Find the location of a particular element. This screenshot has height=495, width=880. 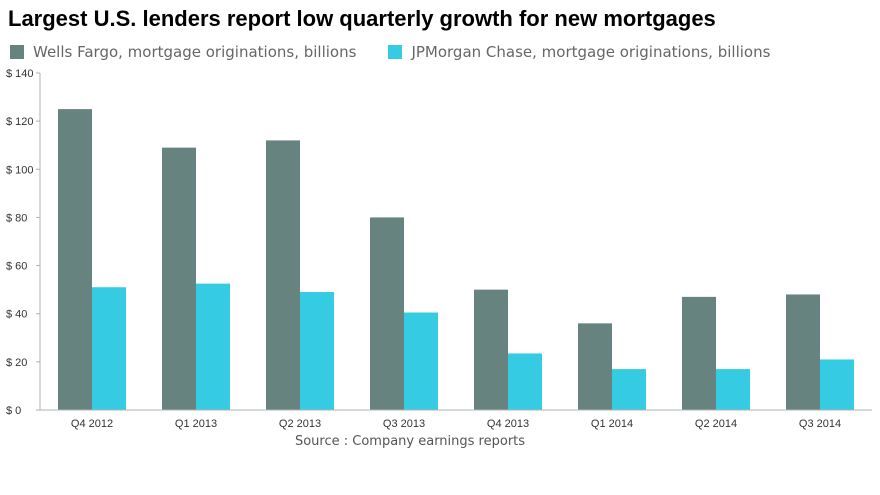

x-tick-label: Q3 2013 is located at coordinates (404, 424).